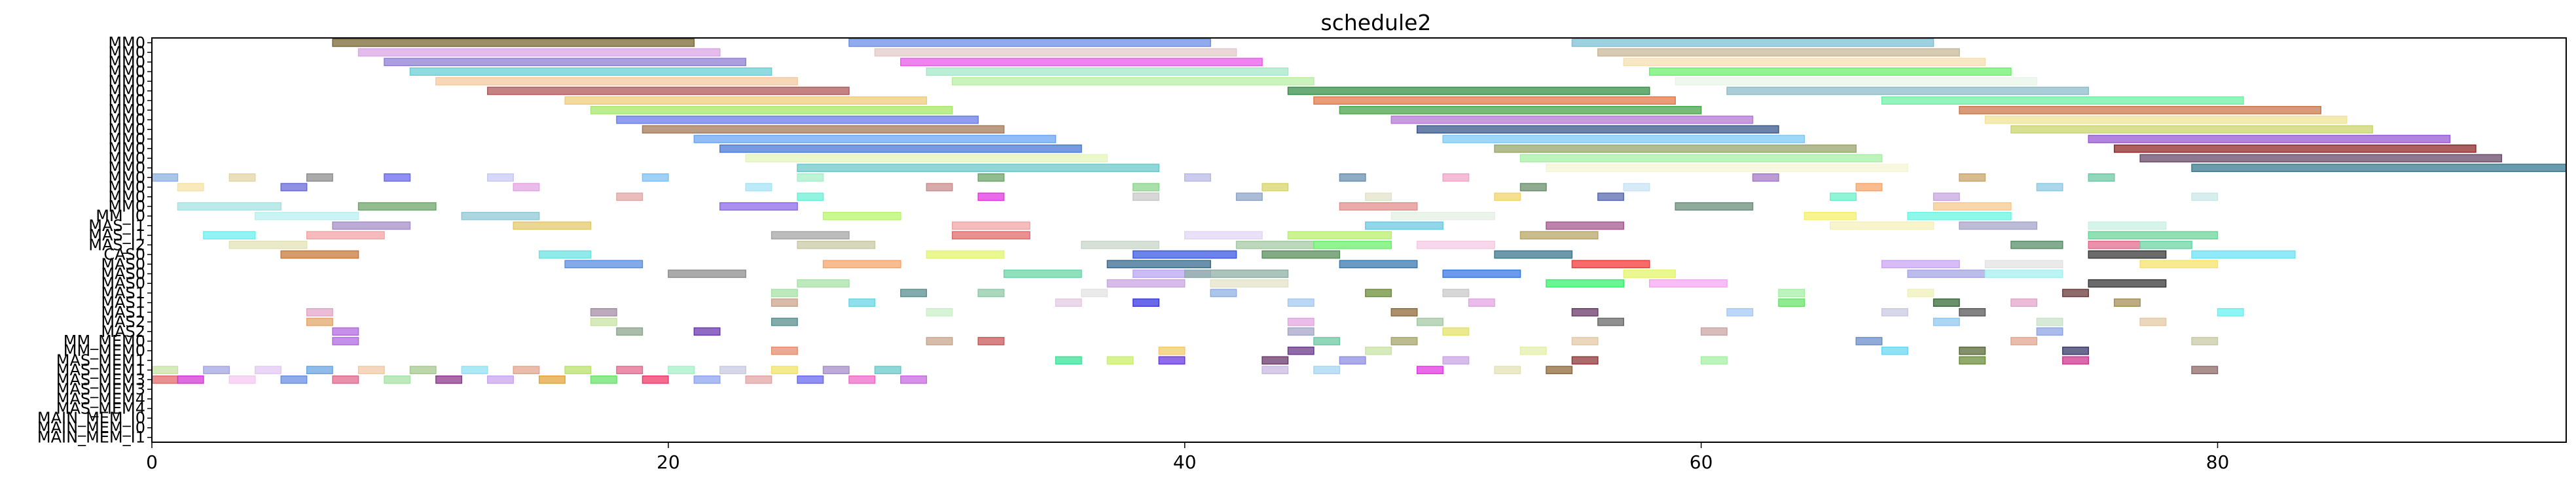 This screenshot has width=2576, height=488. Describe the element at coordinates (668, 462) in the screenshot. I see `x-tick-label: 20` at that location.